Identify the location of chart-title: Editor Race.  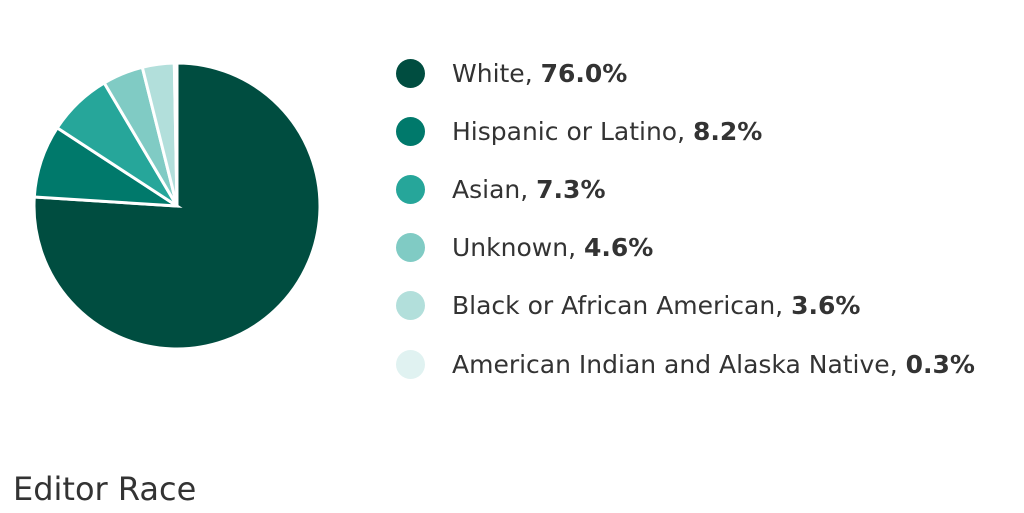
(105, 489).